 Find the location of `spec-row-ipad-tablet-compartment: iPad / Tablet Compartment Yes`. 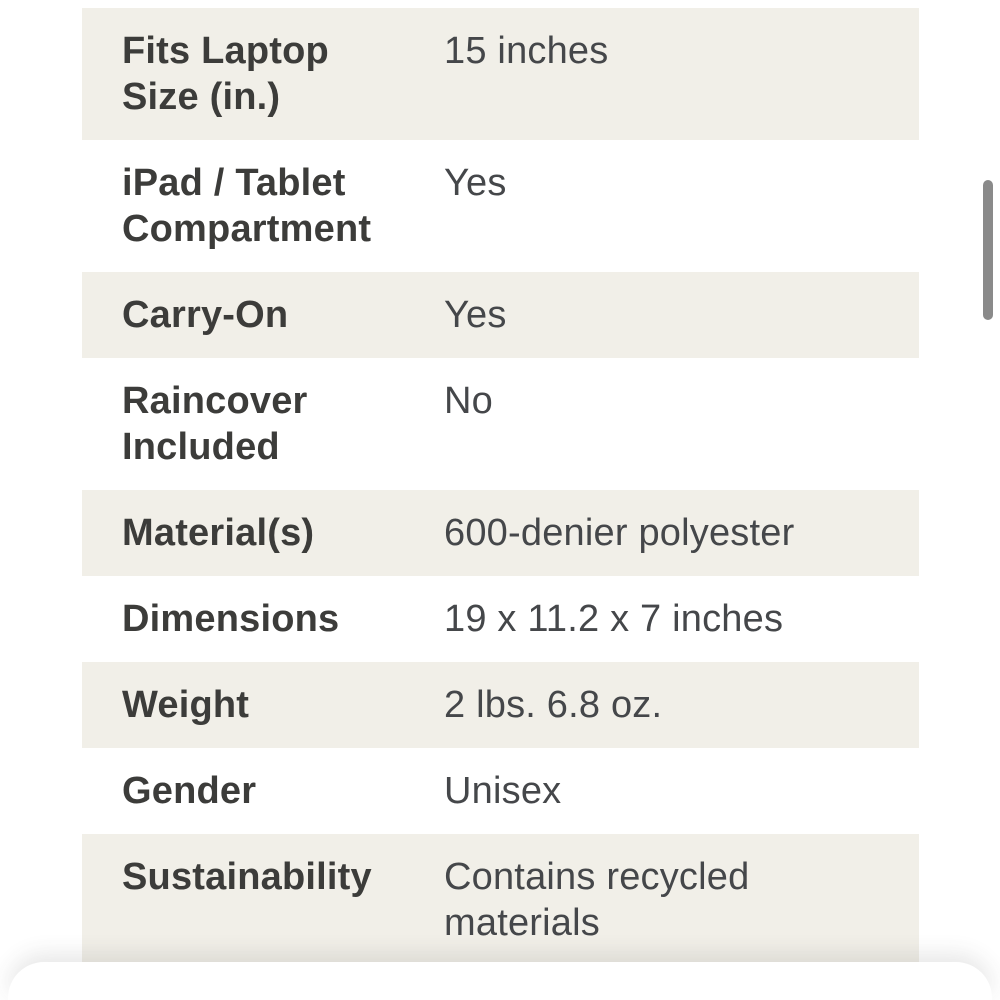

spec-row-ipad-tablet-compartment: iPad / Tablet Compartment Yes is located at coordinates (500, 206).